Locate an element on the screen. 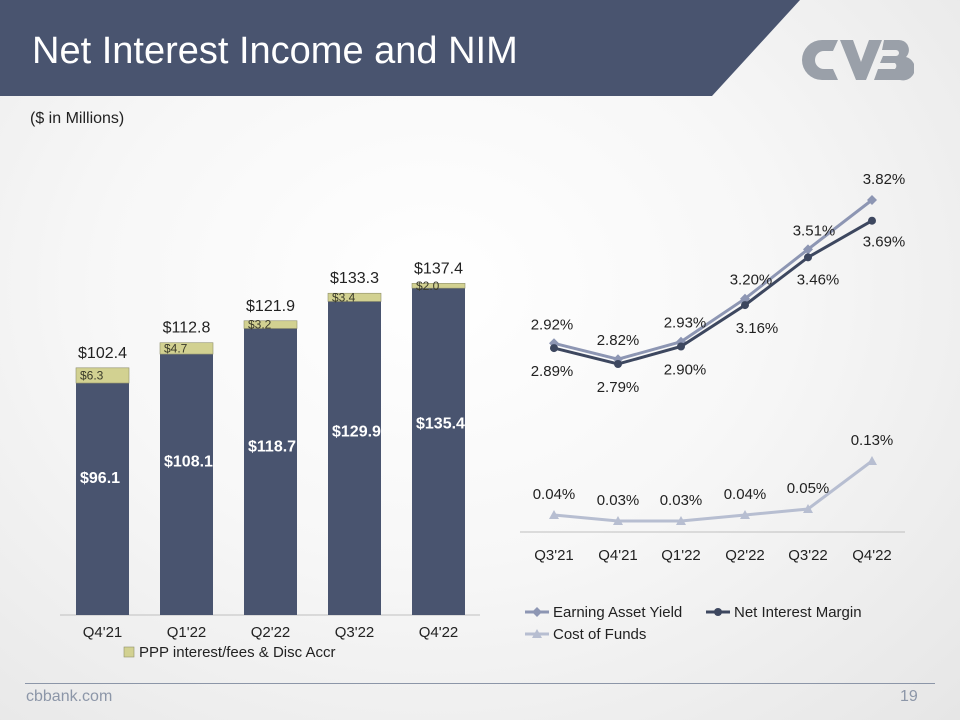 This screenshot has width=960, height=720. logo-v is located at coordinates (861, 60).